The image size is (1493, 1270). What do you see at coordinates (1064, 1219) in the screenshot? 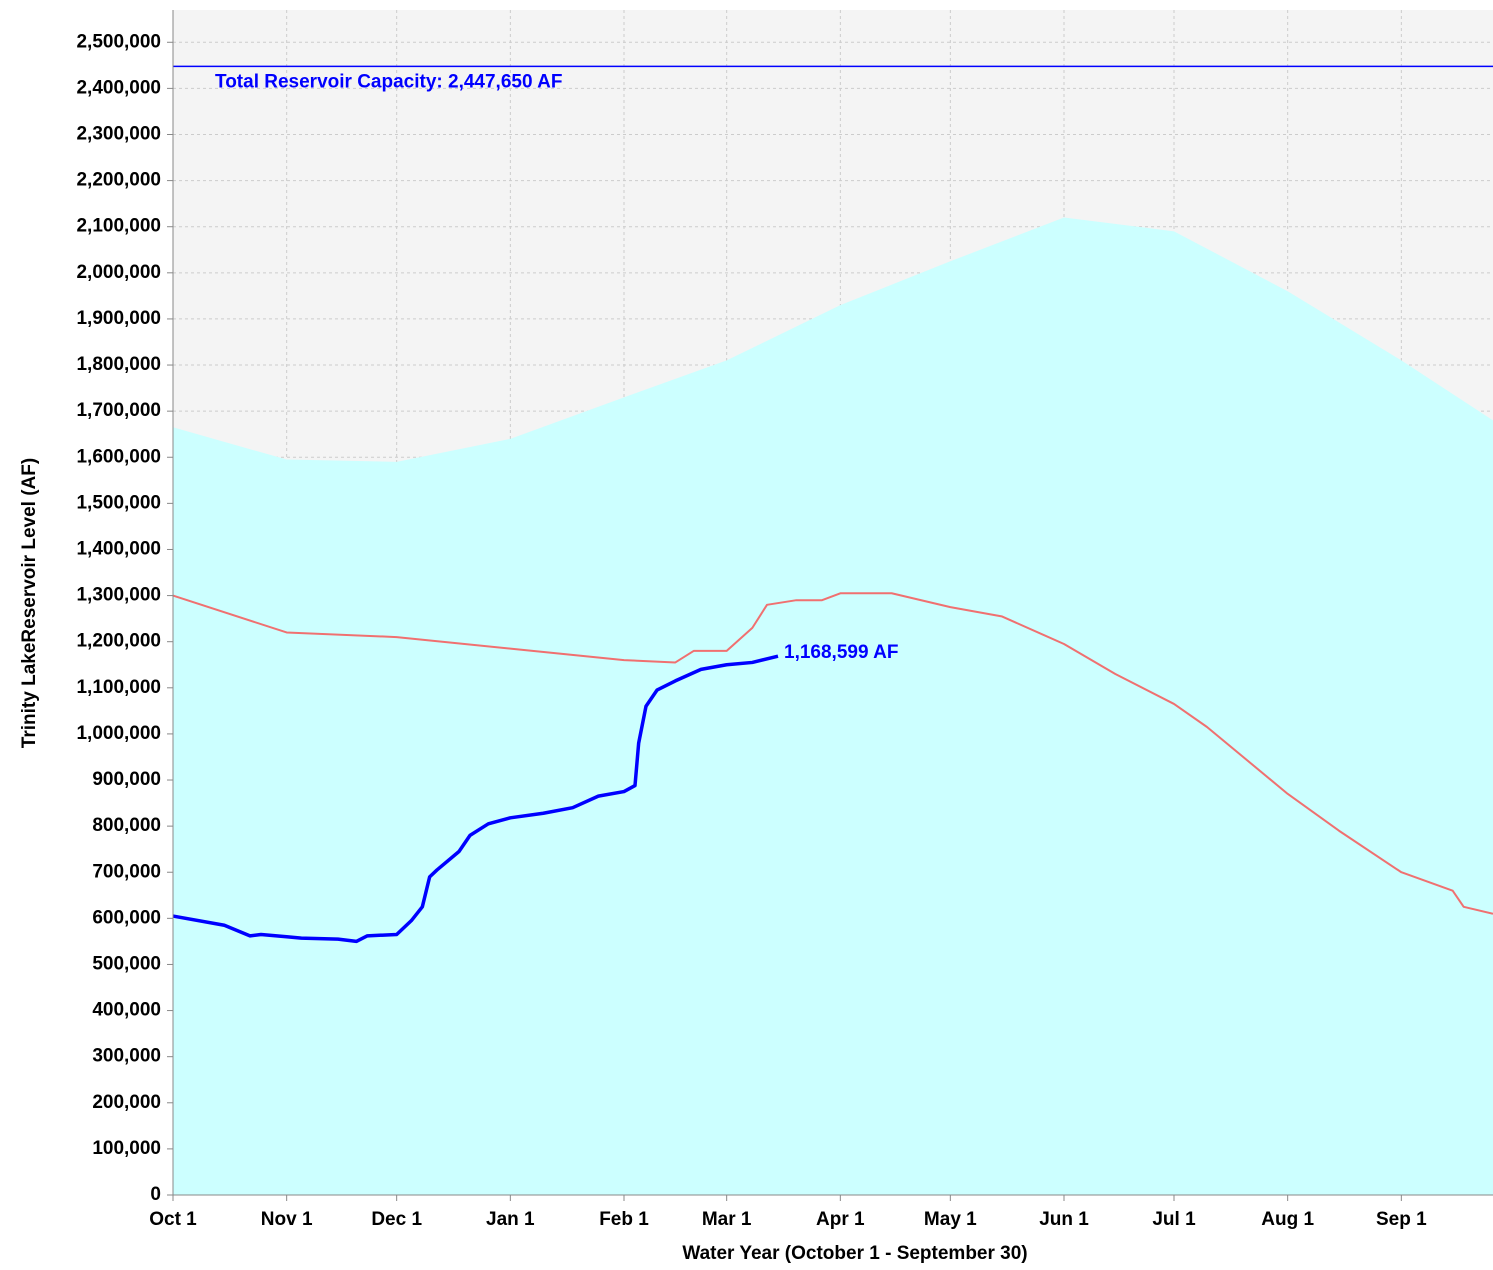
I see `x-tick-label: Jun 1` at bounding box center [1064, 1219].